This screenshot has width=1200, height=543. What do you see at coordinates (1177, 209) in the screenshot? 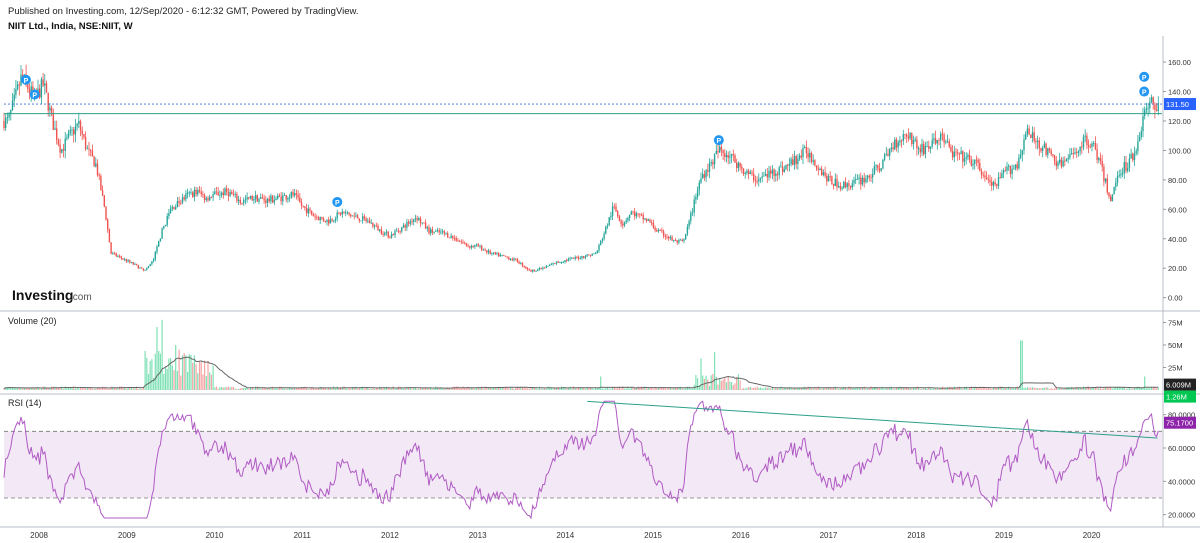
I see `price-tick-label: 60.00` at bounding box center [1177, 209].